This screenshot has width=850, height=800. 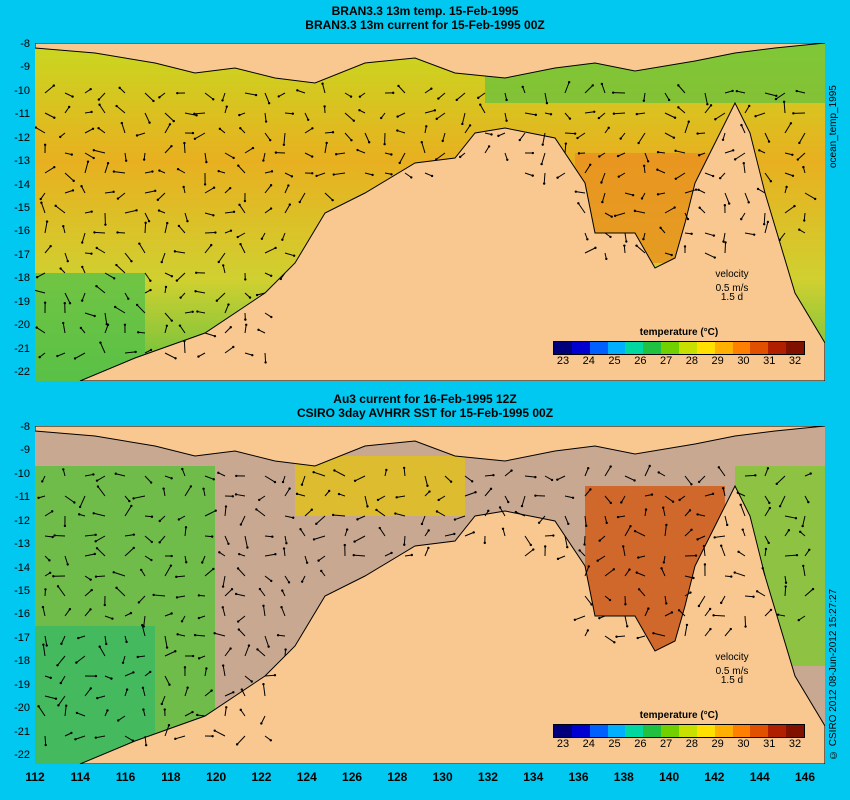 I want to click on lat-tick-label: -9, so click(x=25, y=450).